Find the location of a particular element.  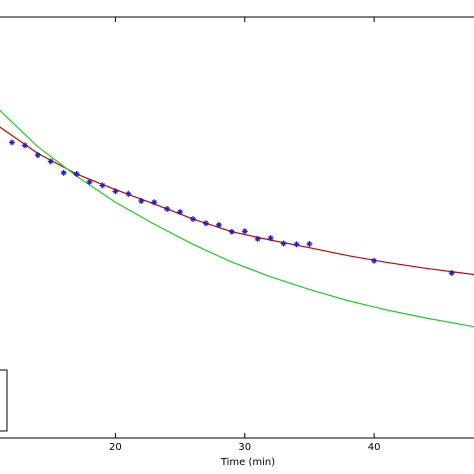

x-tick-label: 40 is located at coordinates (374, 447).